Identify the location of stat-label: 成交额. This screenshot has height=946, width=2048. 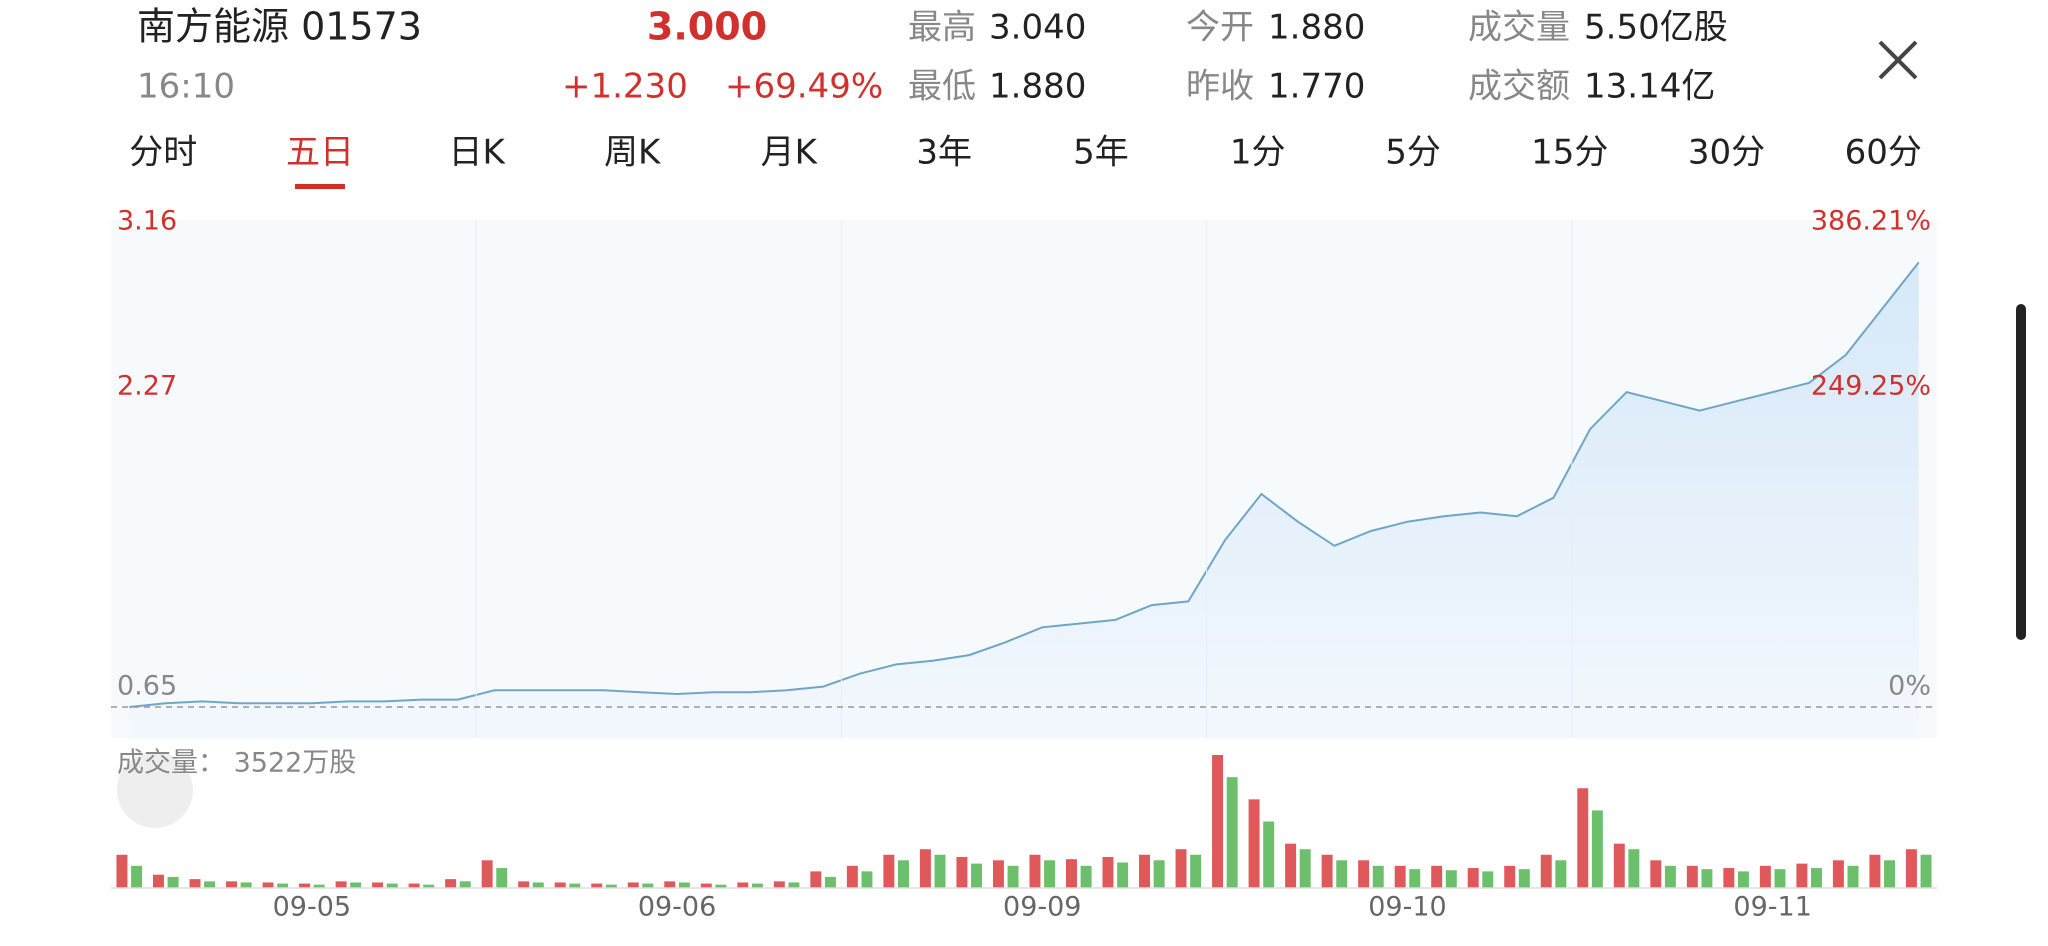
(1519, 87).